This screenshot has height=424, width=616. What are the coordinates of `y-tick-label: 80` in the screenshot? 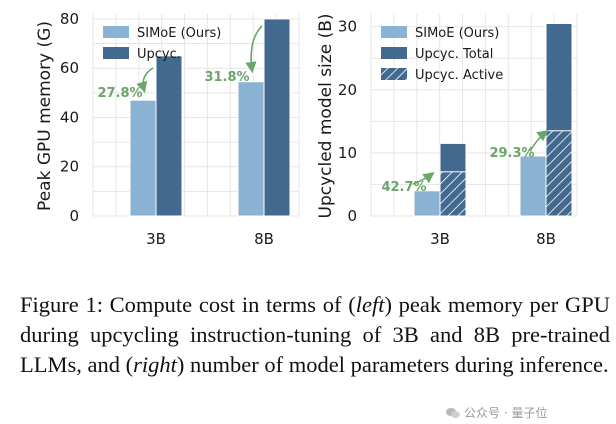 It's located at (69, 19).